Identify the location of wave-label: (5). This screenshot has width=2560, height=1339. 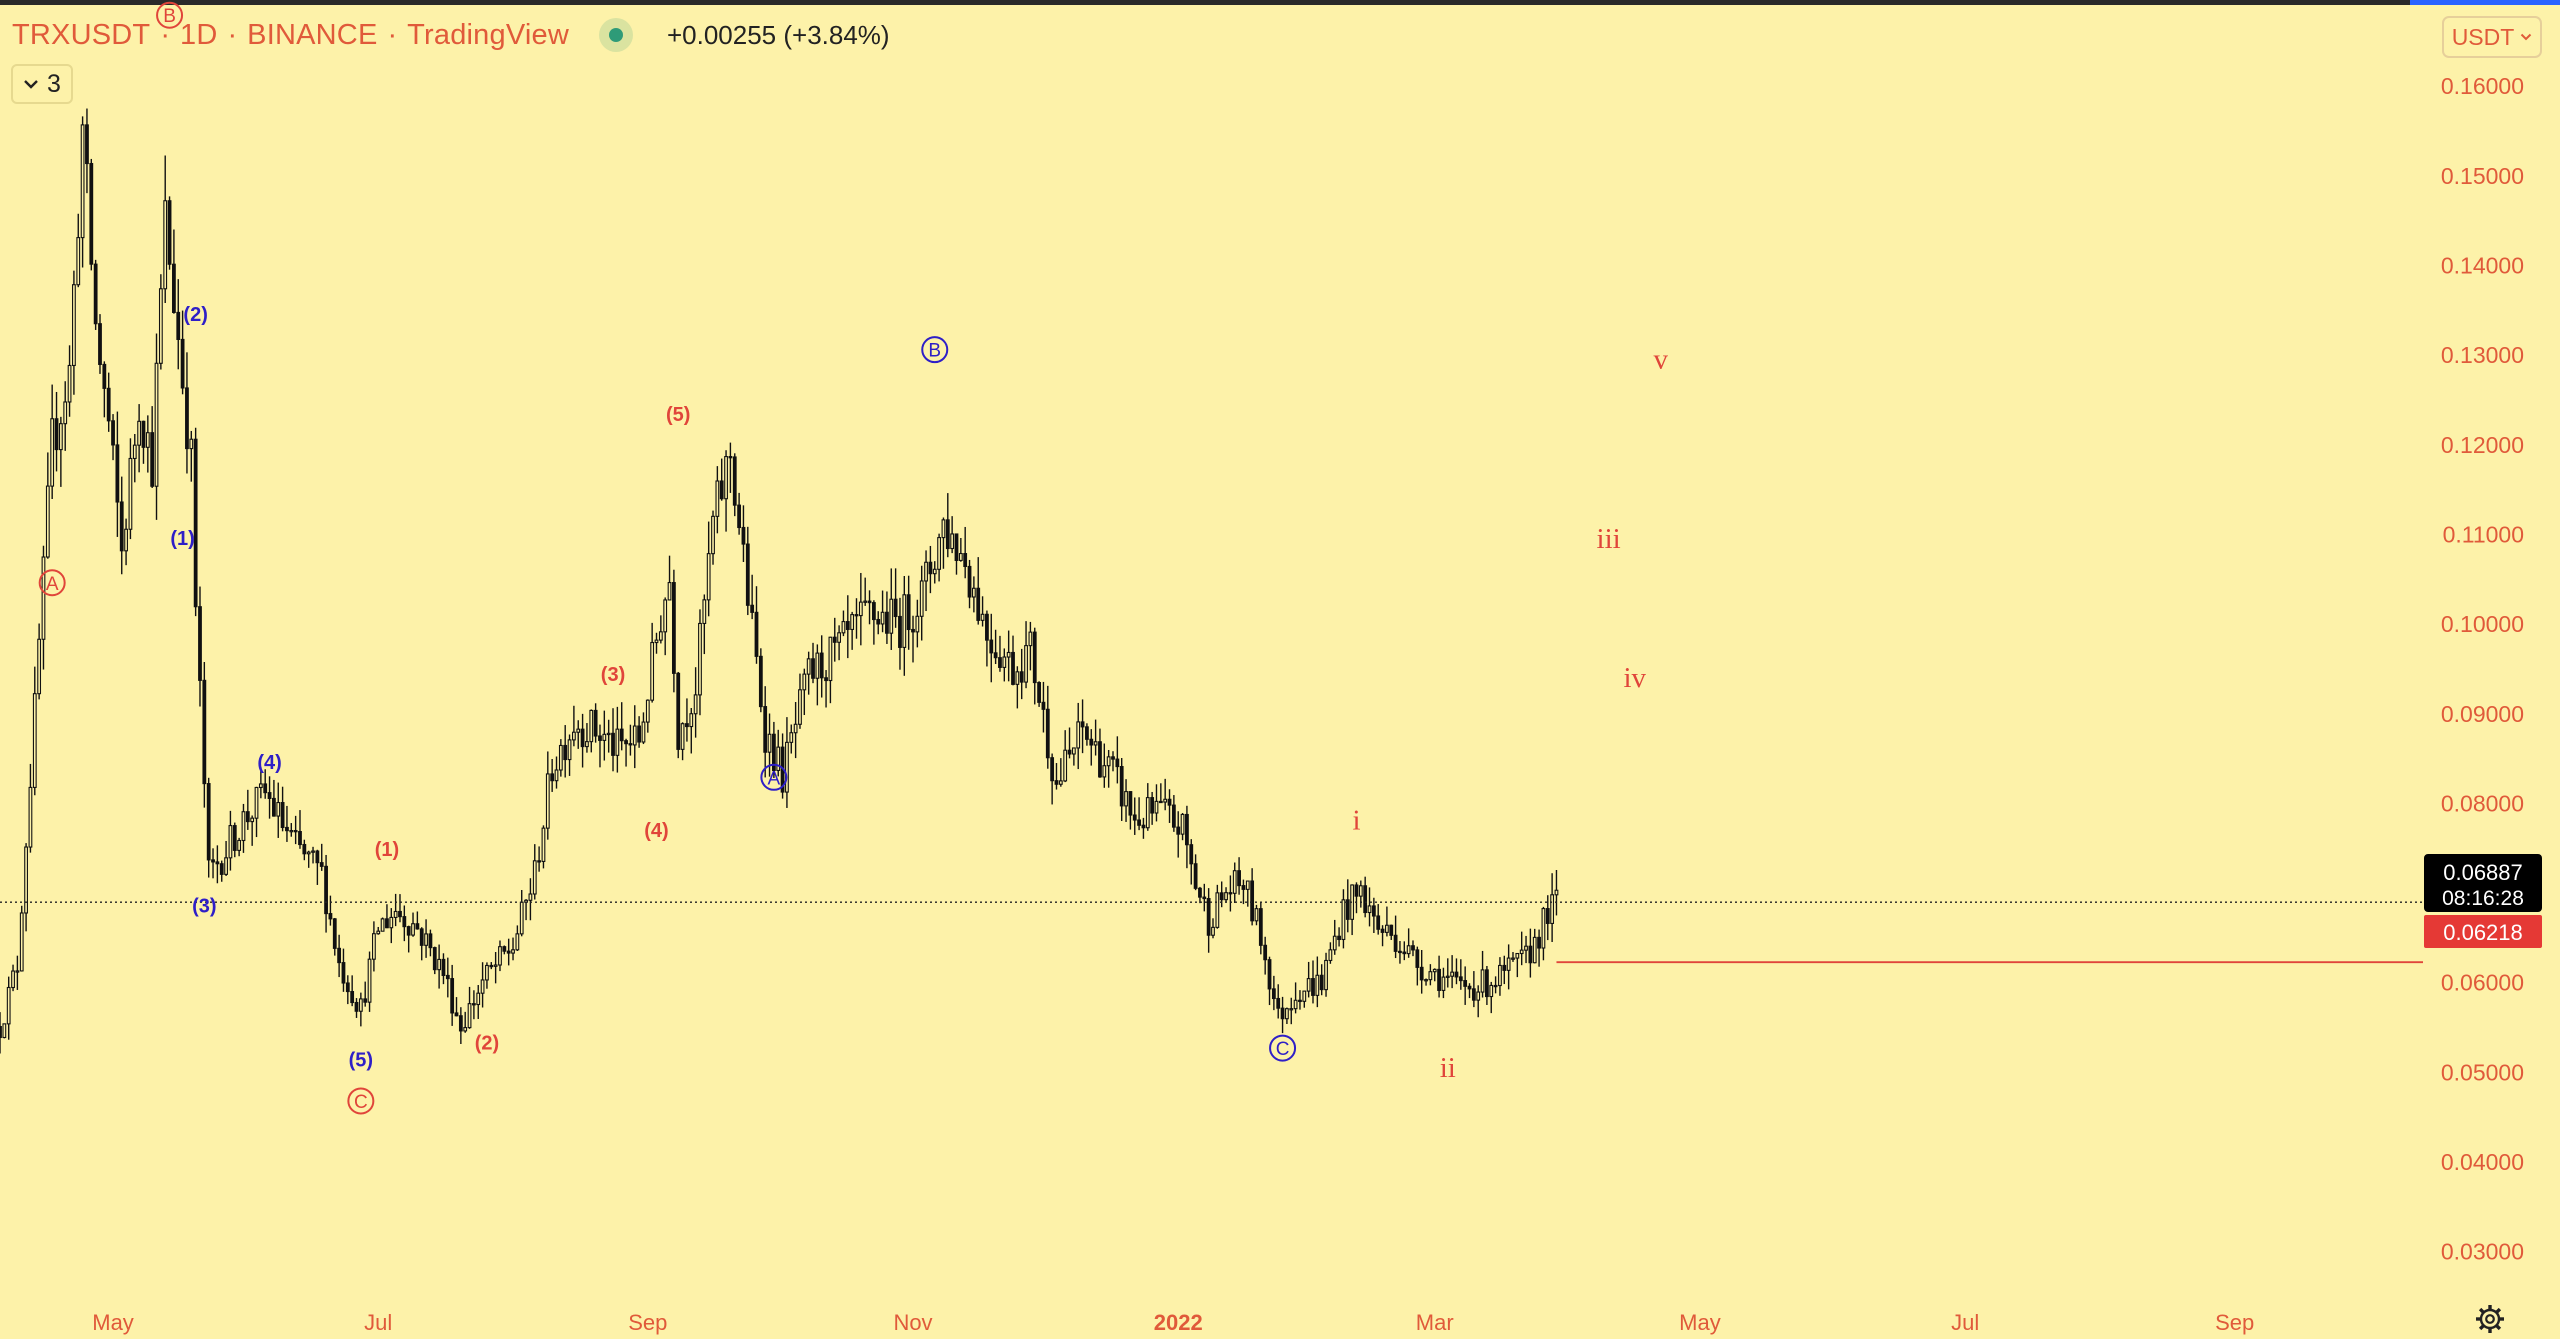
(361, 1061).